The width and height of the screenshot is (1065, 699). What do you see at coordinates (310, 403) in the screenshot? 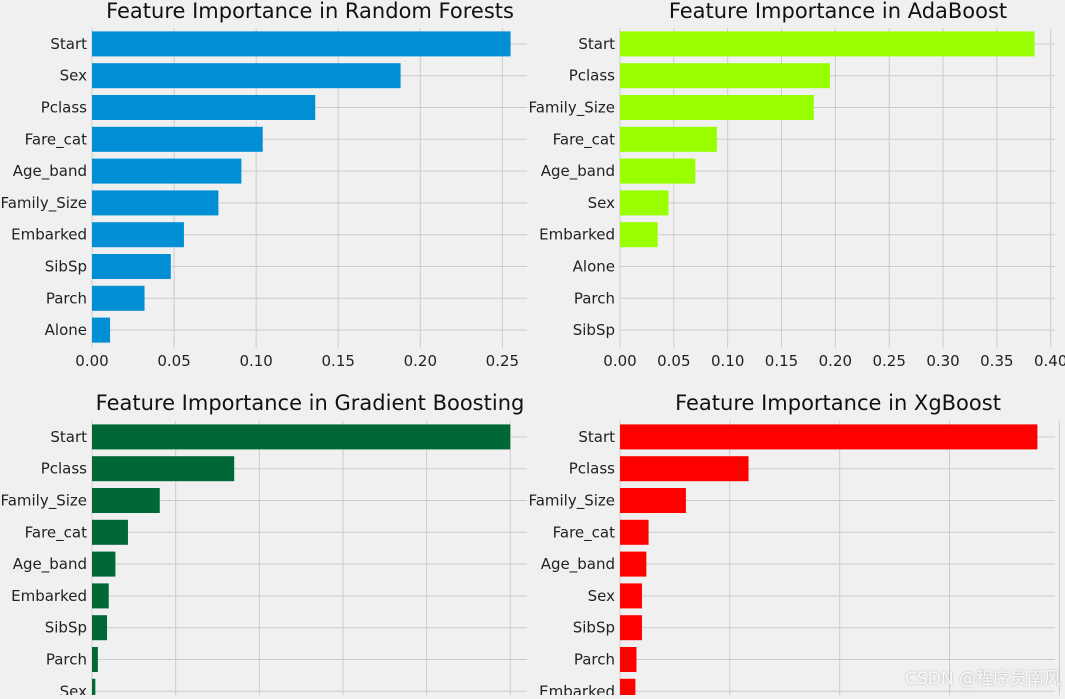
I see `chart-title: Feature Importance in Gradient Boosting` at bounding box center [310, 403].